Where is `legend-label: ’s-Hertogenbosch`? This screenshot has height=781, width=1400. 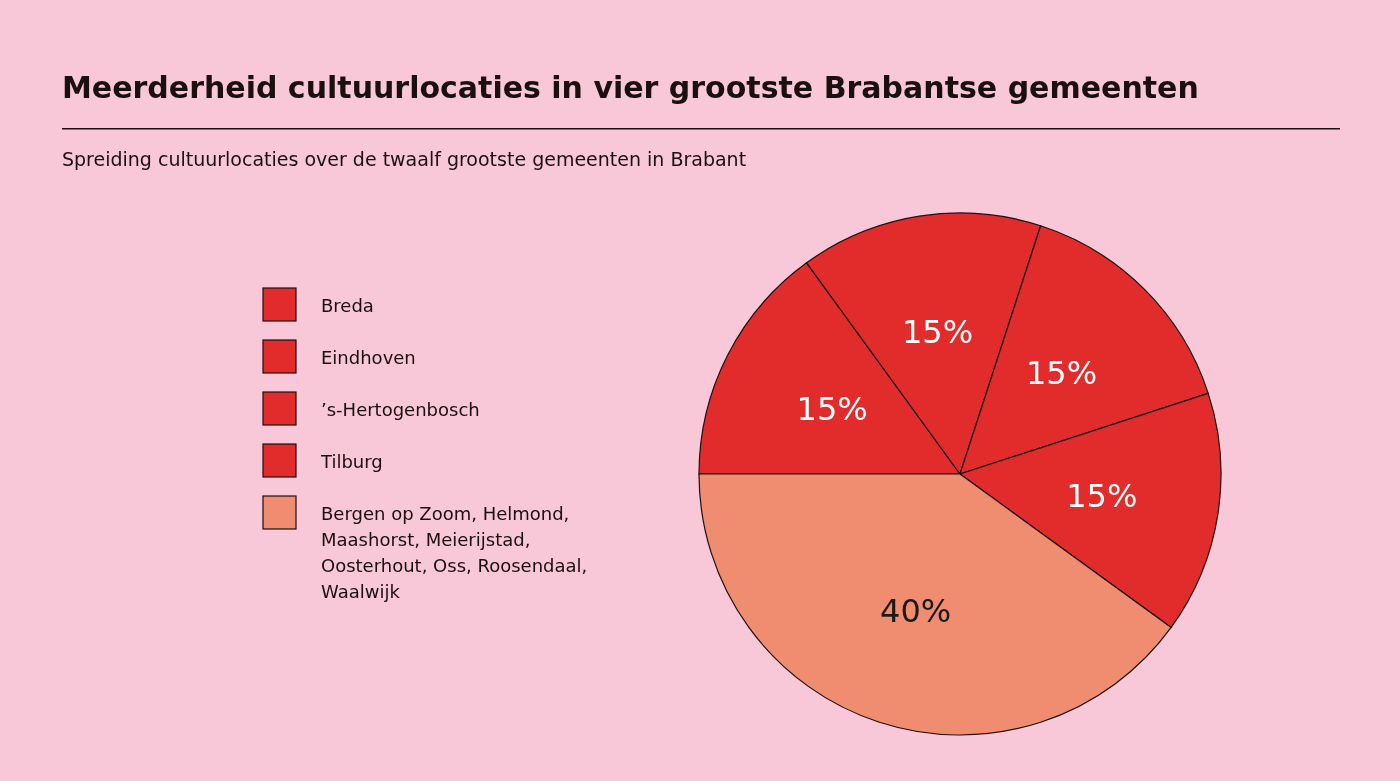
legend-label: ’s-Hertogenbosch is located at coordinates (400, 410).